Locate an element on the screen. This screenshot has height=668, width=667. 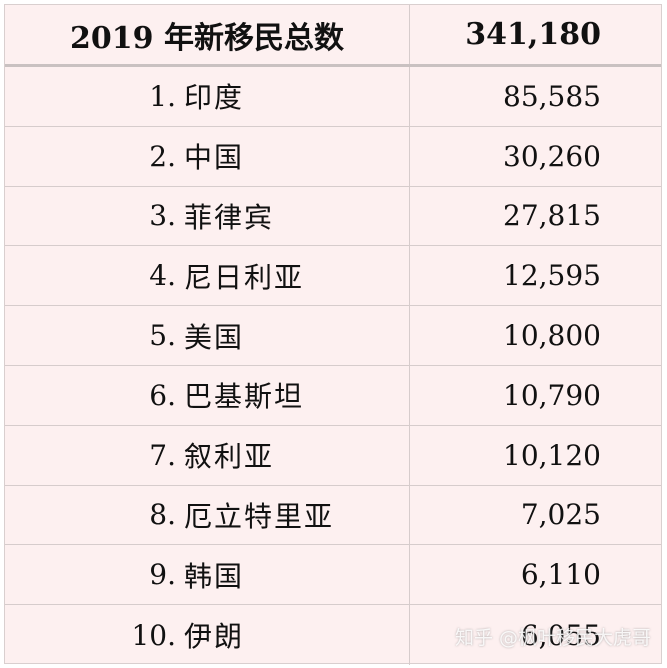
country-name: 叙利亚 is located at coordinates (229, 457).